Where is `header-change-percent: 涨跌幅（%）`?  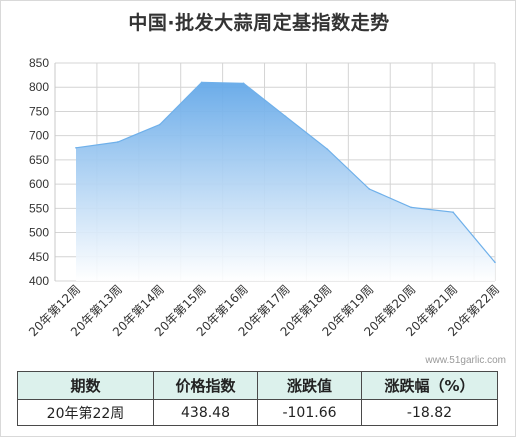 header-change-percent: 涨跌幅（%） is located at coordinates (429, 385).